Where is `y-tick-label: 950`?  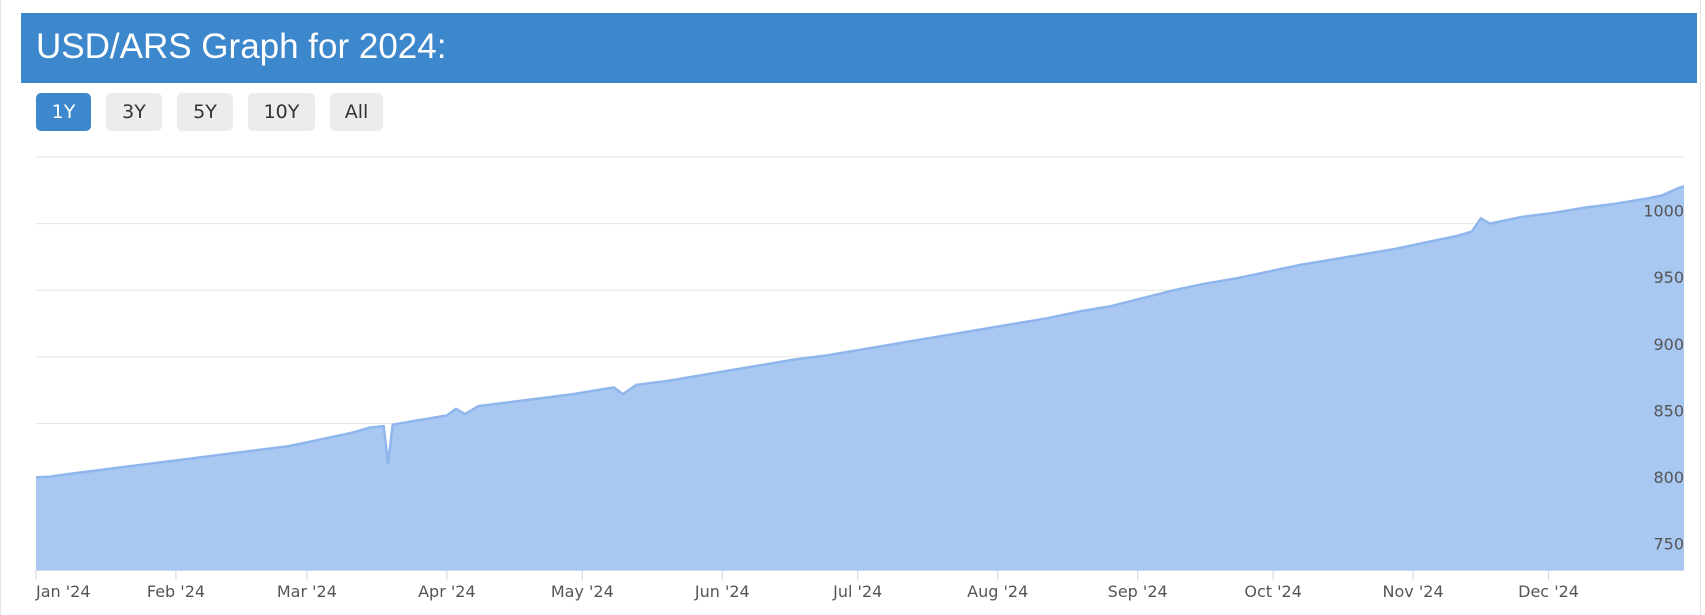 y-tick-label: 950 is located at coordinates (1668, 277).